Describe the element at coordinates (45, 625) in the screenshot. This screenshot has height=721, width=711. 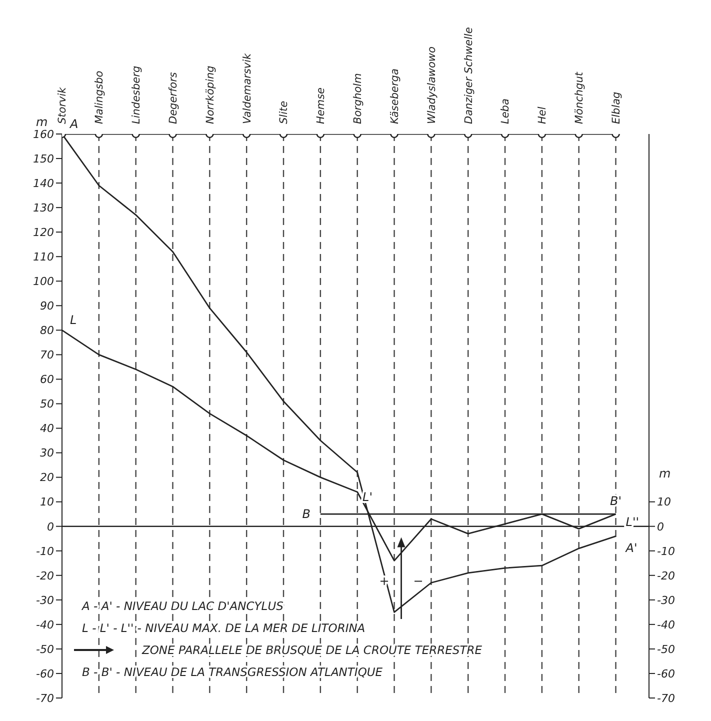
I see `y-tick-label: -40` at that location.